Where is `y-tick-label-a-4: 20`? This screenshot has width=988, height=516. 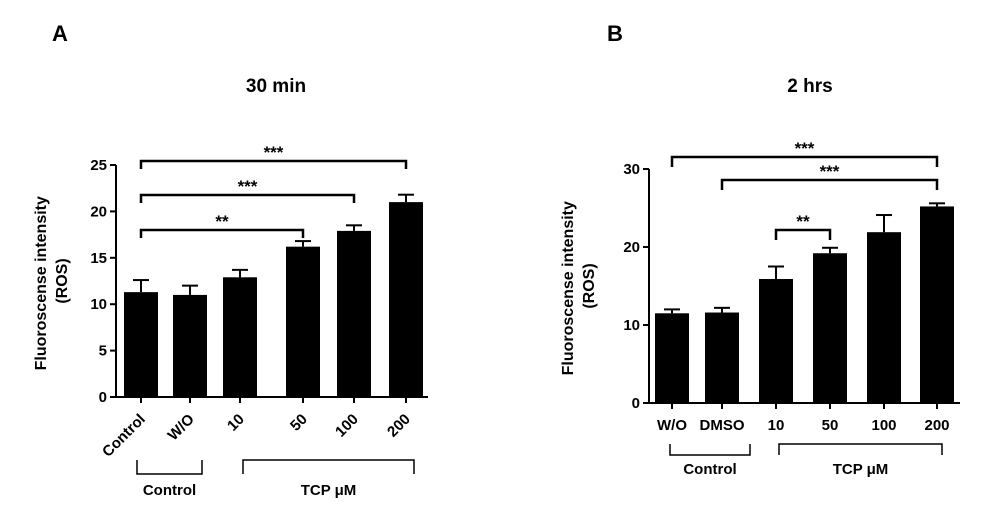
y-tick-label-a-4: 20 is located at coordinates (98, 211).